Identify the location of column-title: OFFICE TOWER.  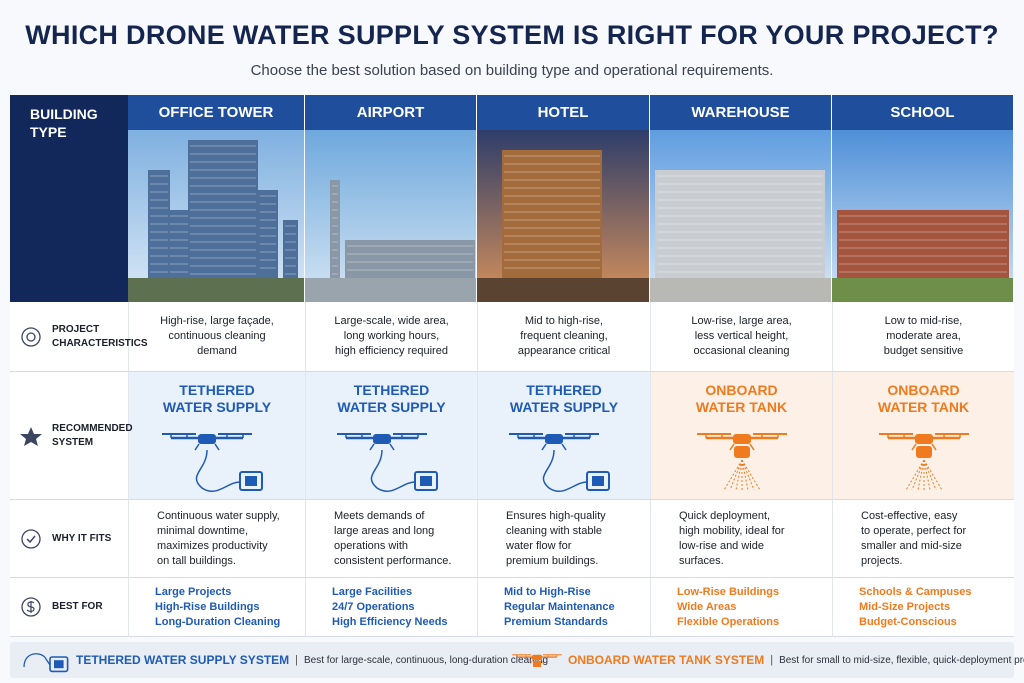
(216, 112).